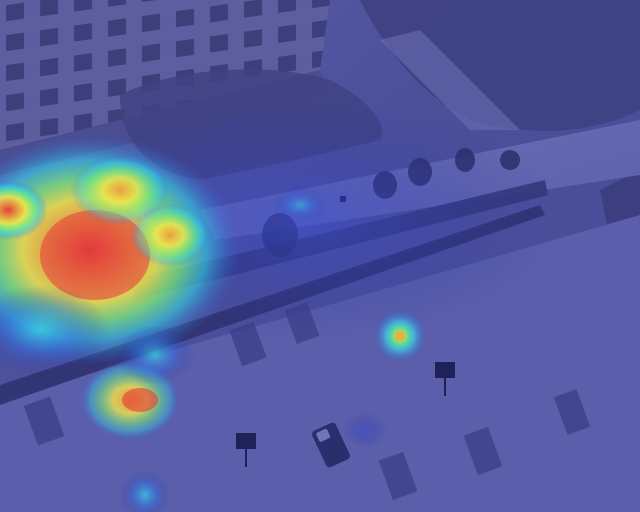 The width and height of the screenshot is (640, 512). I want to click on cars, so click(331, 445).